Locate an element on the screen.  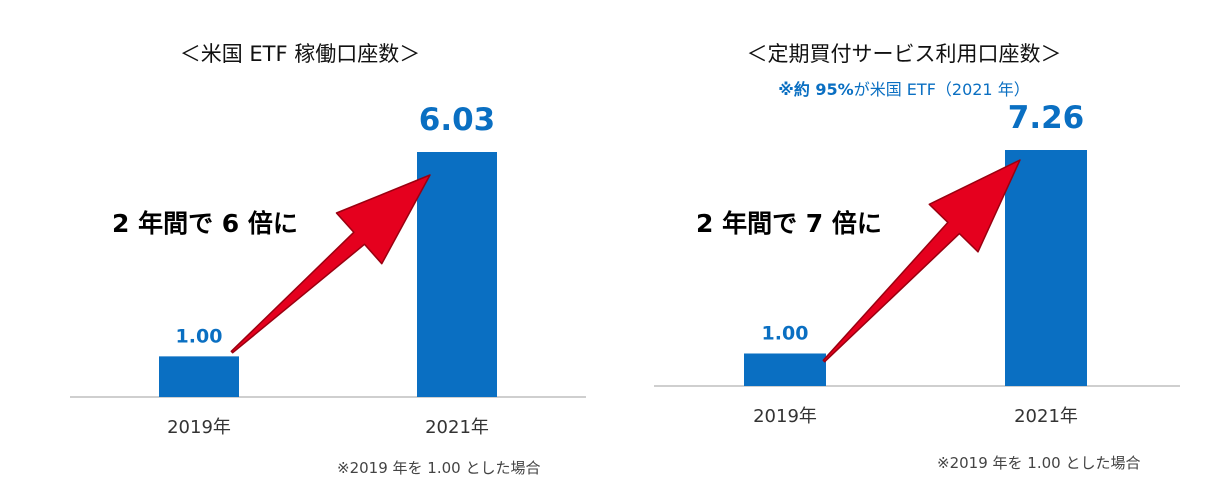
growth-annotation: 2 年間で 6 倍に is located at coordinates (205, 223).